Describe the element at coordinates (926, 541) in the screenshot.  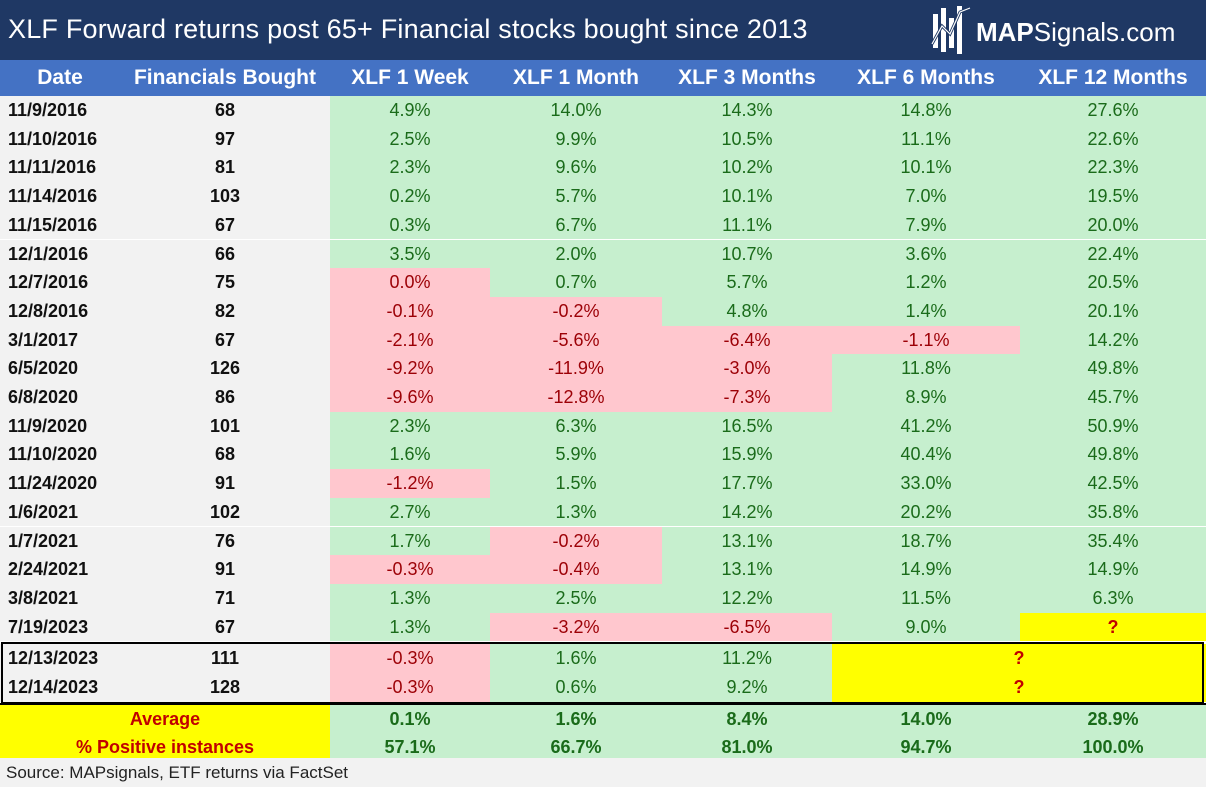
I see `return-cell: 18.7%` at that location.